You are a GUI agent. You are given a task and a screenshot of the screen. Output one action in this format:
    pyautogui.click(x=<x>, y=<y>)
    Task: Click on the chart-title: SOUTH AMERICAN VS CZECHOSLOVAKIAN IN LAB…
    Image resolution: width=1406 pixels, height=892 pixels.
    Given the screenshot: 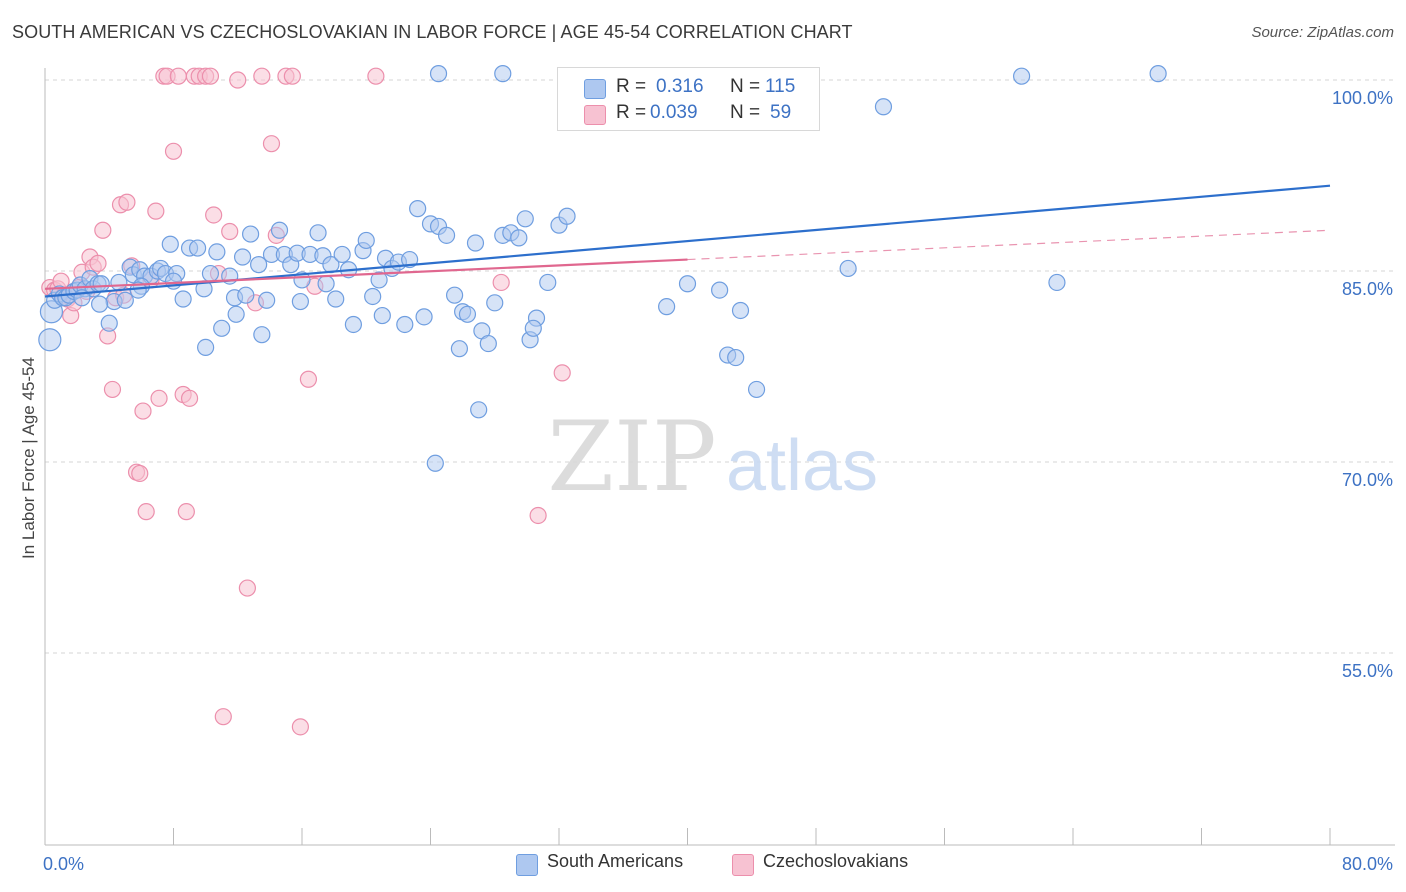 What is the action you would take?
    pyautogui.click(x=432, y=32)
    